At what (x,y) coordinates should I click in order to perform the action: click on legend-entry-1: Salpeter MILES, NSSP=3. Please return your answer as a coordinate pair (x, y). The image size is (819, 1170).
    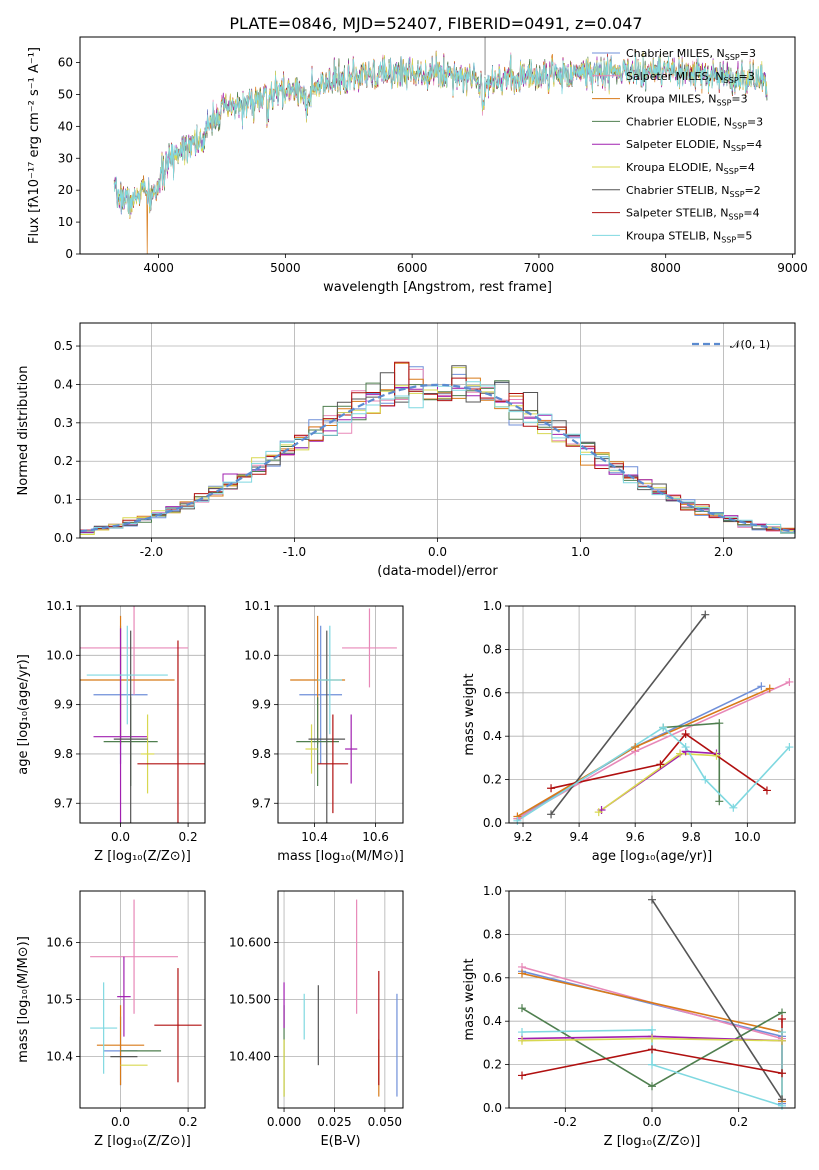
    Looking at the image, I should click on (690, 77).